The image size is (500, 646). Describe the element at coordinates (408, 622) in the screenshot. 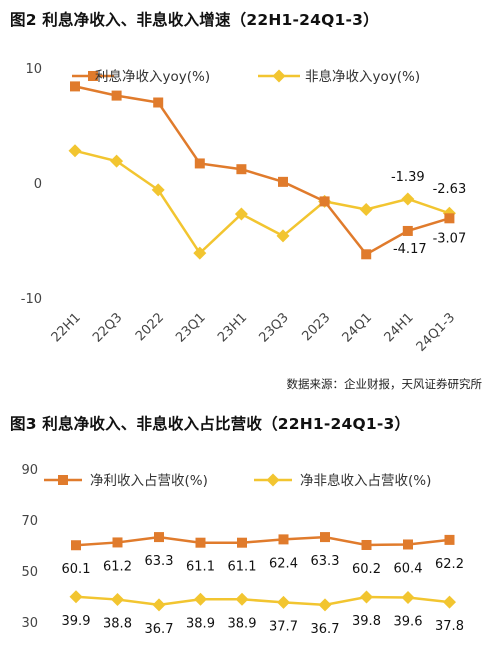

I see `chart2-data-label: 39.6` at that location.